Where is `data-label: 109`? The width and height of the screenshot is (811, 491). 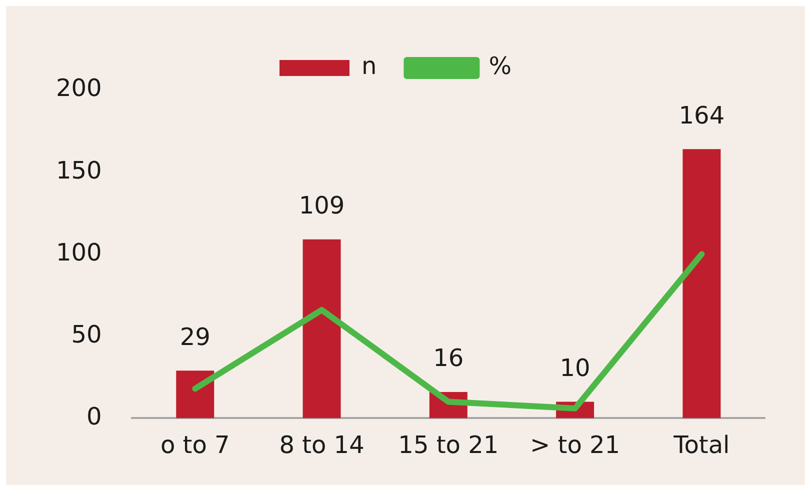 data-label: 109 is located at coordinates (321, 206).